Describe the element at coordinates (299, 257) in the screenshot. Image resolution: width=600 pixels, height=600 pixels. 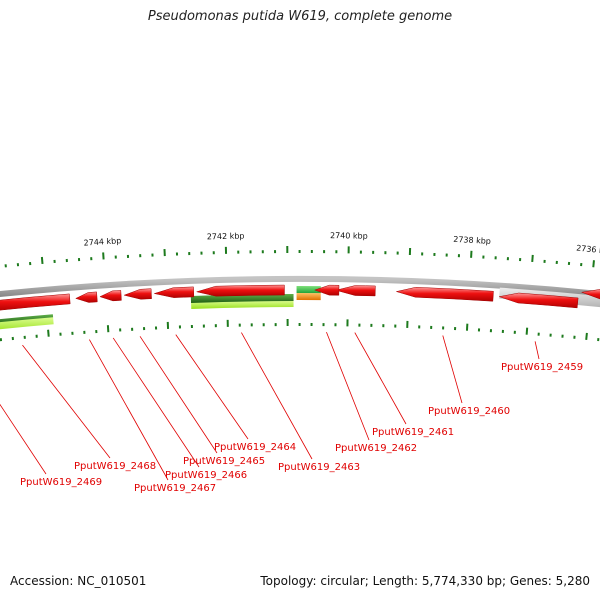
I see `tick-ring-outer` at that location.